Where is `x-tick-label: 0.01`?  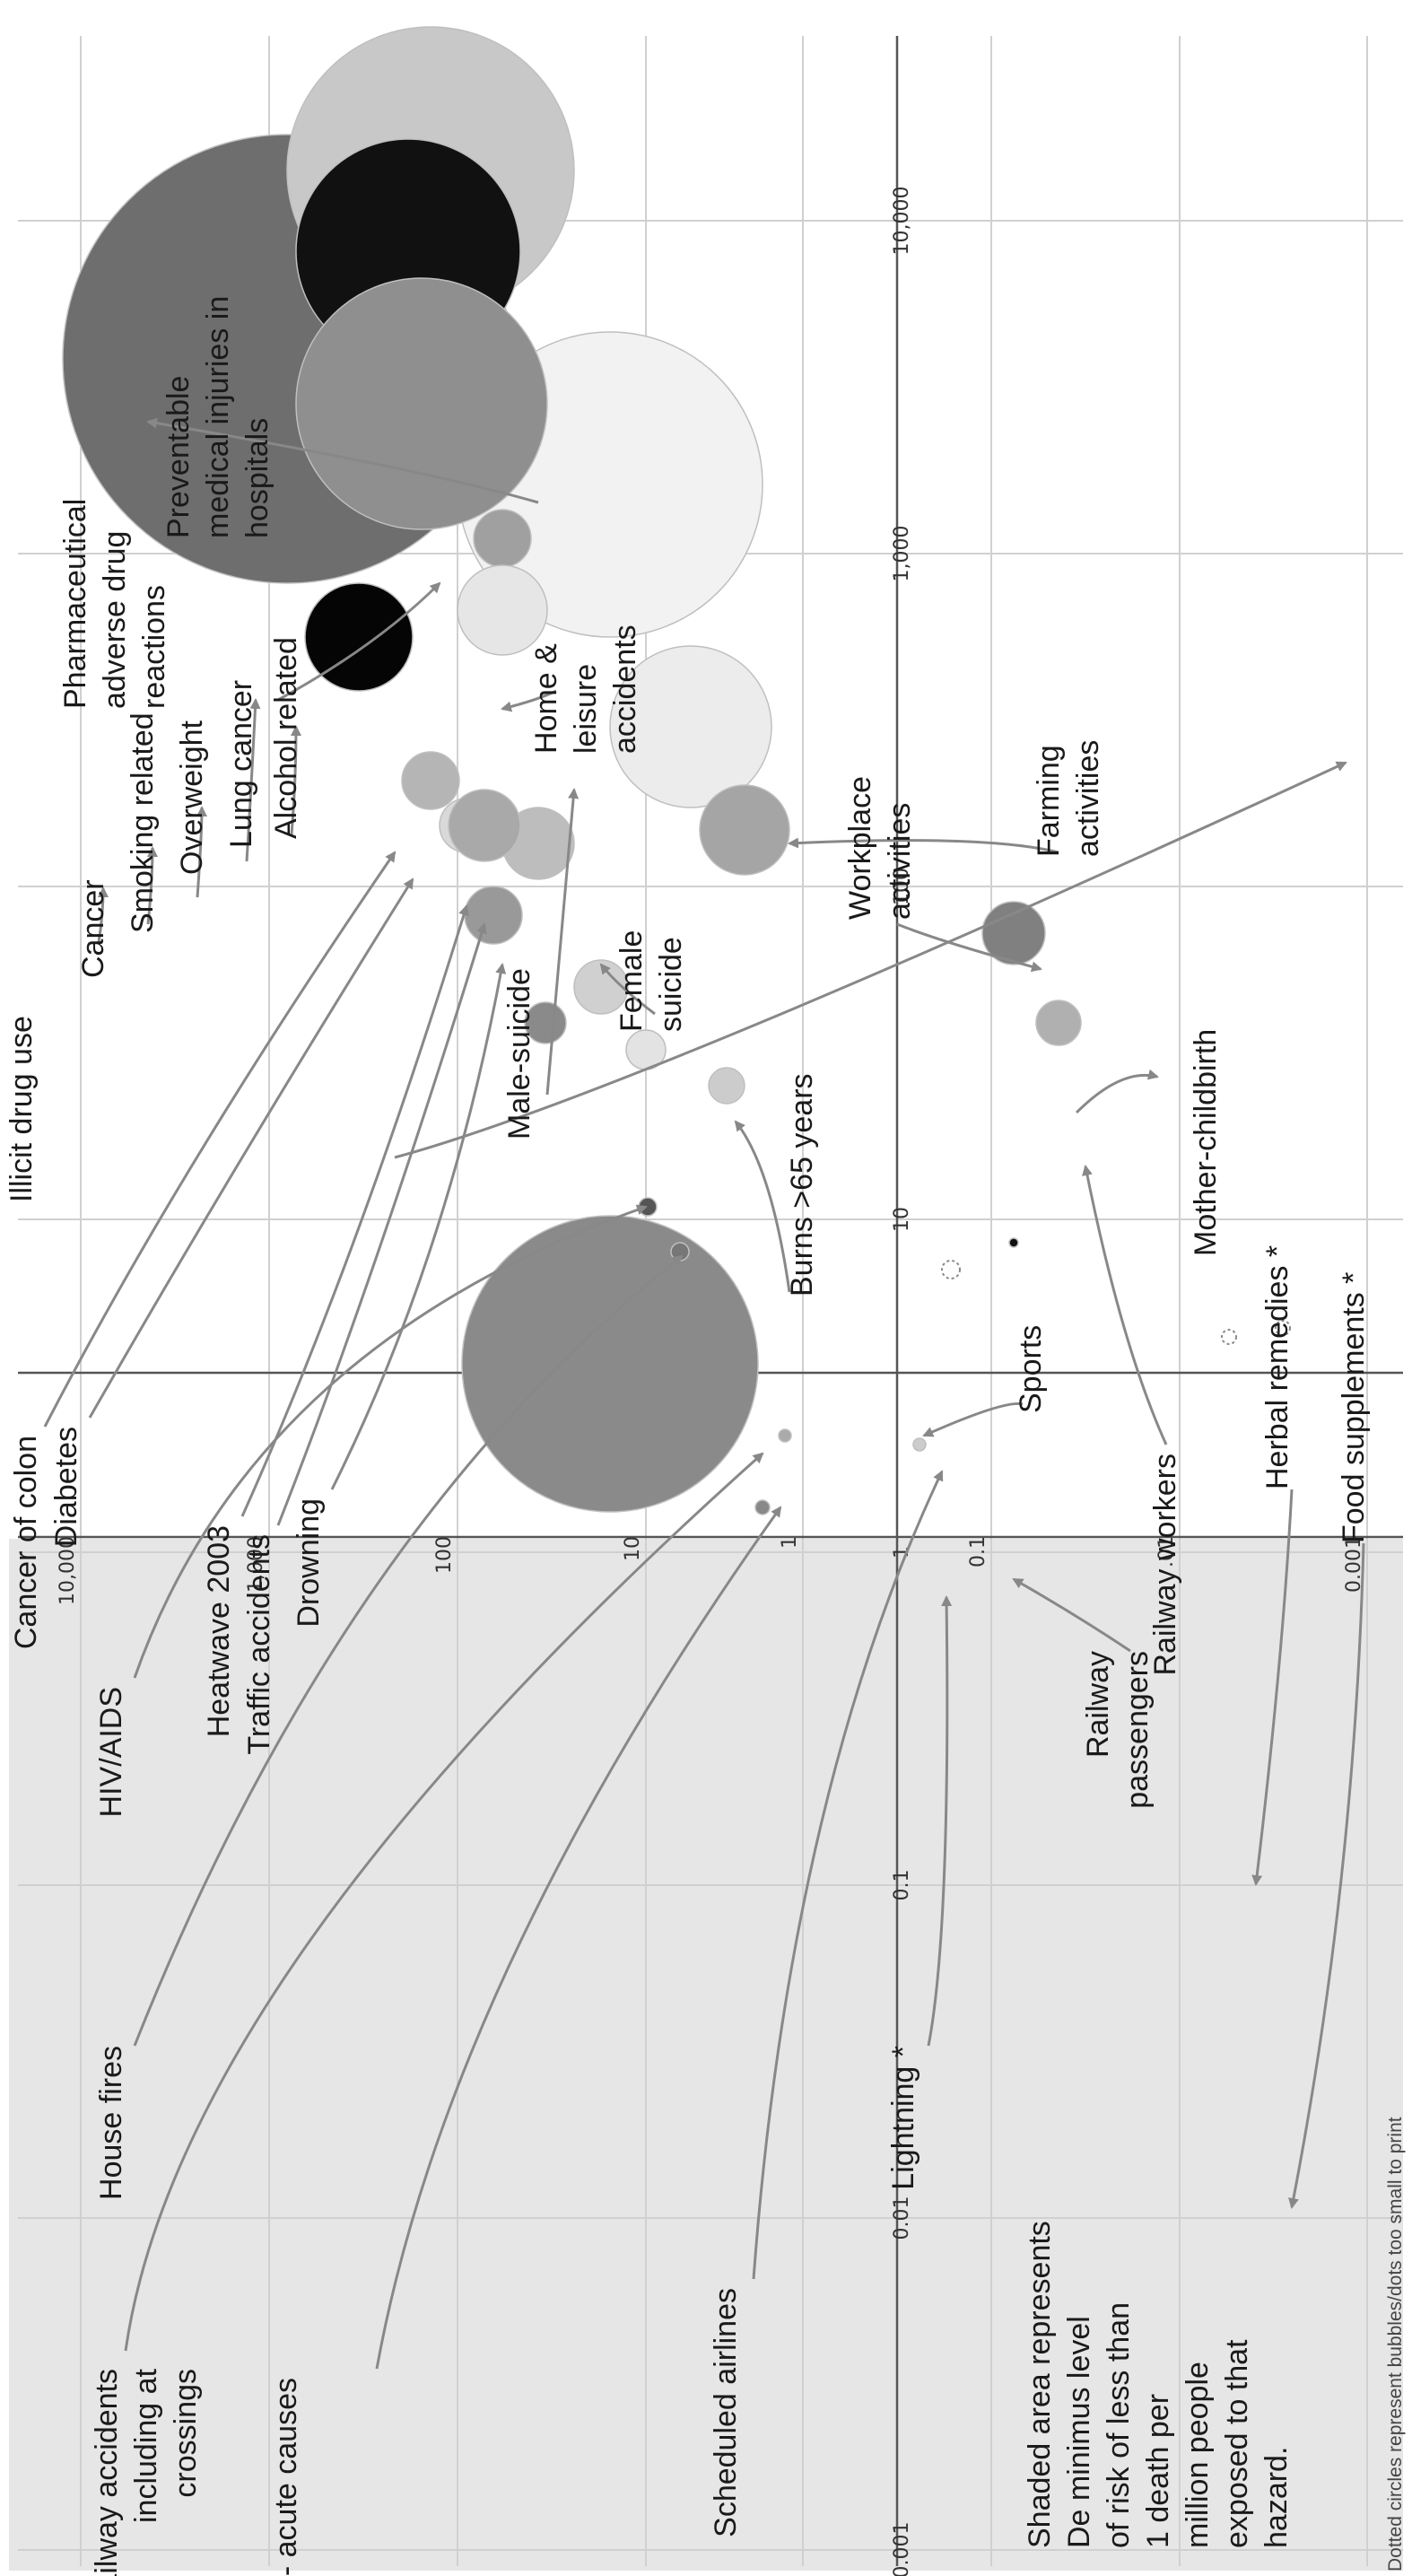
x-tick-label: 0.01 is located at coordinates (902, 2218).